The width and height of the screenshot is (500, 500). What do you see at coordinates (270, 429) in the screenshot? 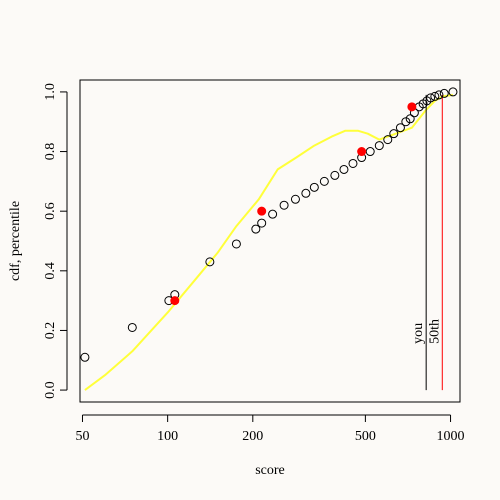
I see `x-axis: 50 100 200 500 1000` at bounding box center [270, 429].